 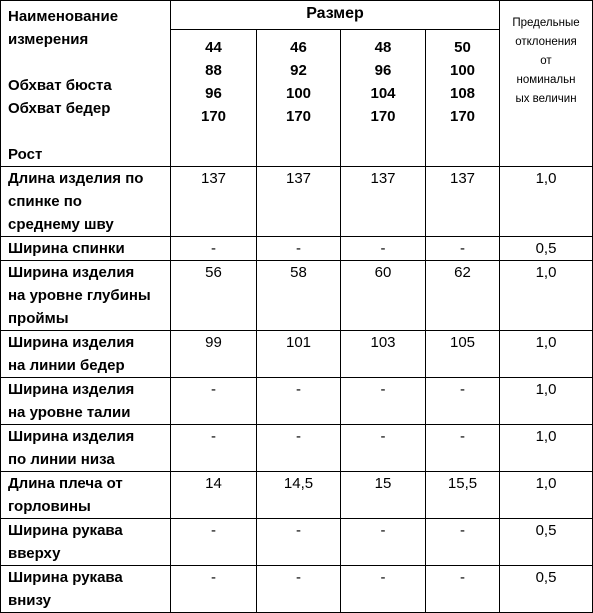 I want to click on row-name-line: Длина плеча от, so click(x=65, y=483).